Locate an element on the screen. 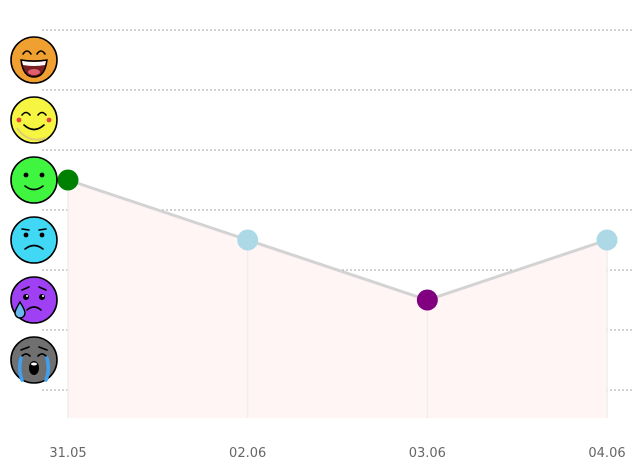  x-tick-label: 04.06 is located at coordinates (606, 453).